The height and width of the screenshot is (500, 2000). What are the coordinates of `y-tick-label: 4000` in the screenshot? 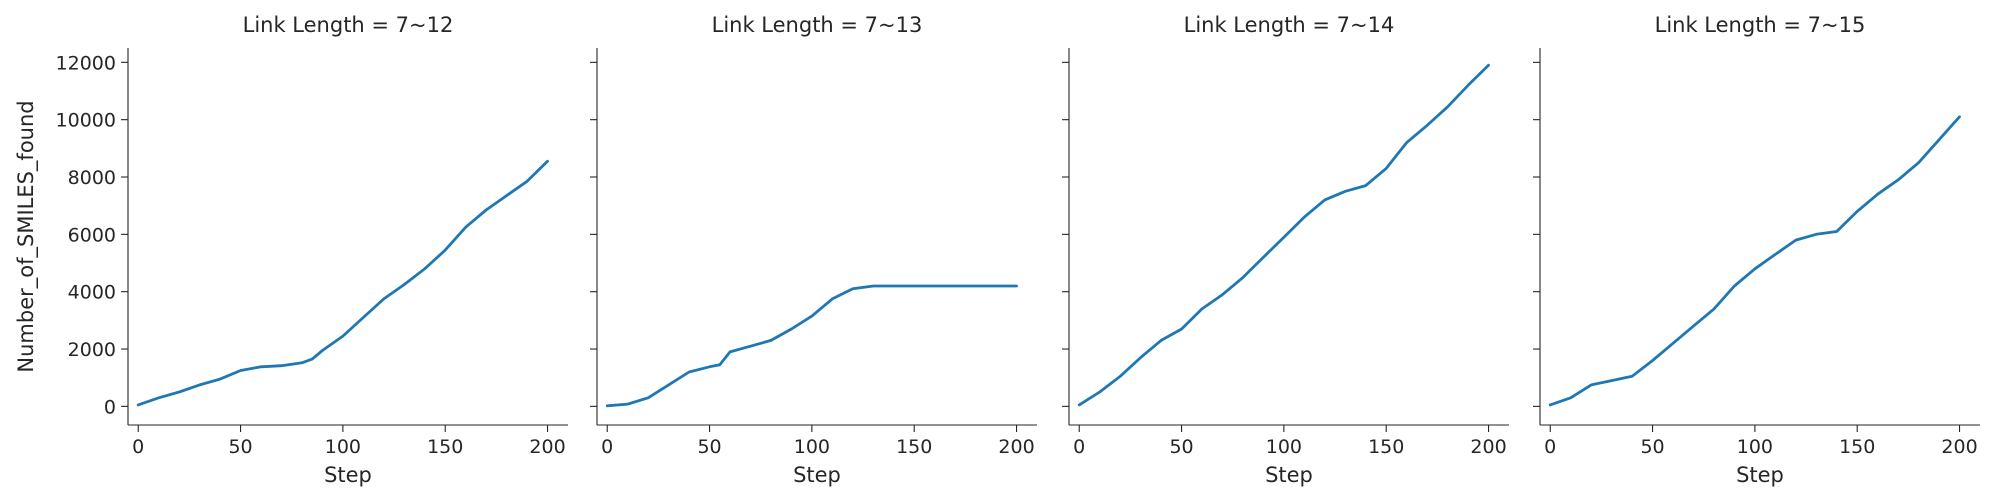 It's located at (92, 293).